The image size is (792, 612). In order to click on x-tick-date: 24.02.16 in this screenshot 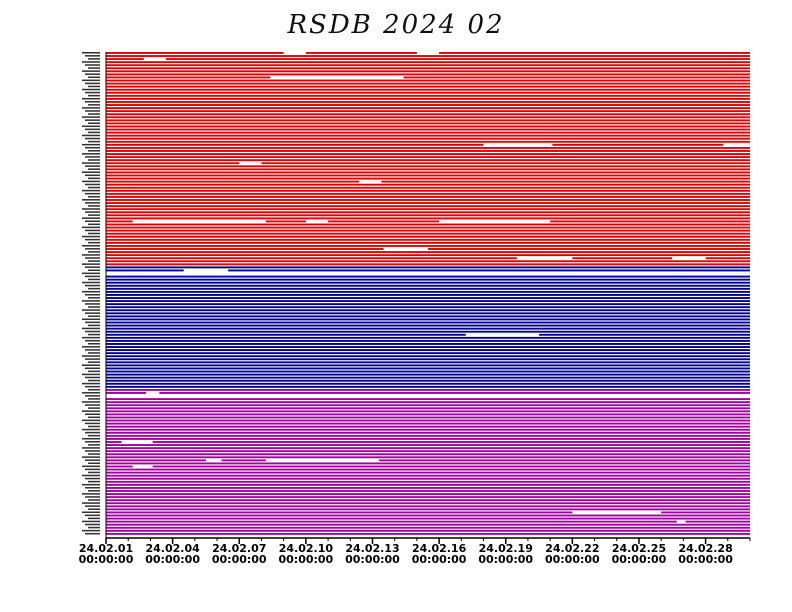, I will do `click(439, 548)`.